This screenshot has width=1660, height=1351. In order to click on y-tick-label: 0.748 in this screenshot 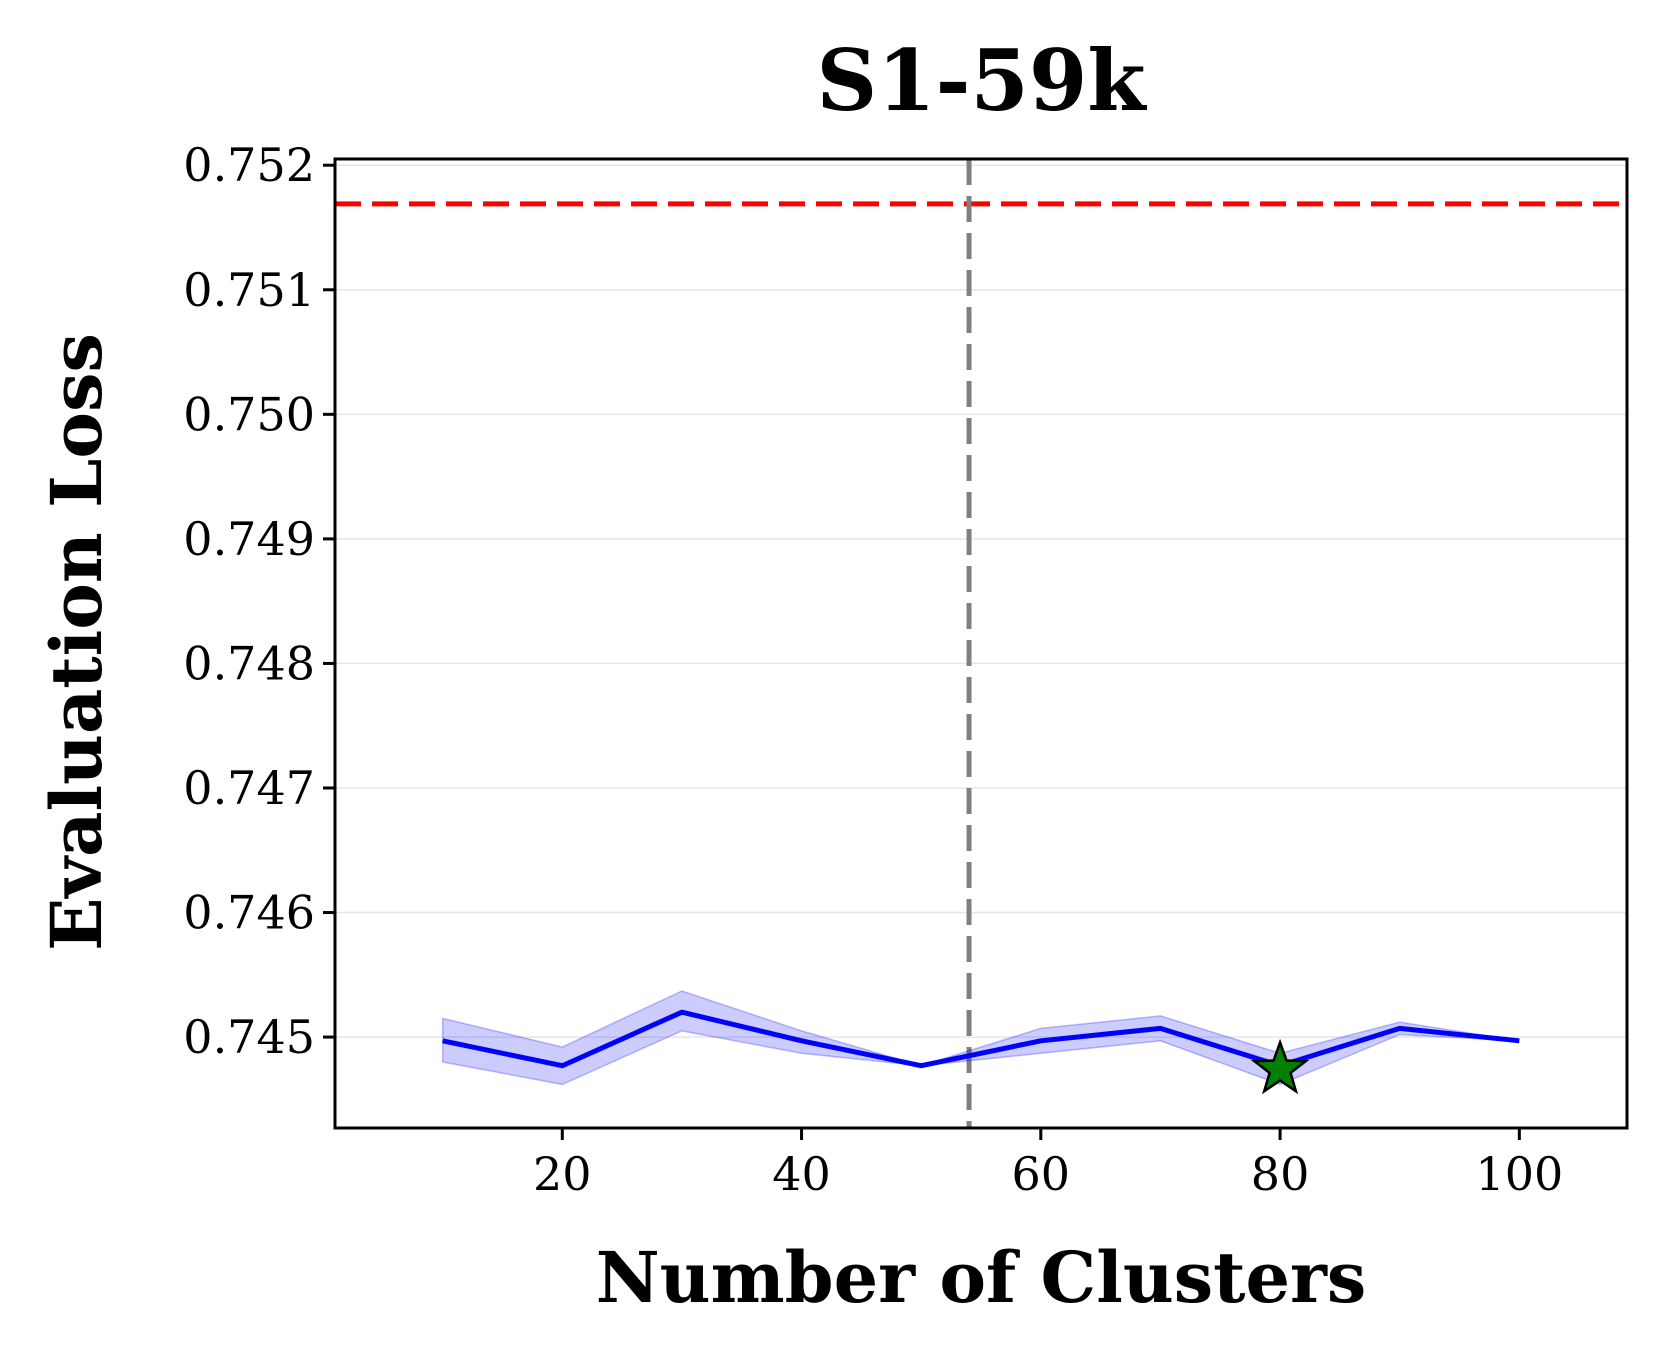, I will do `click(249, 663)`.